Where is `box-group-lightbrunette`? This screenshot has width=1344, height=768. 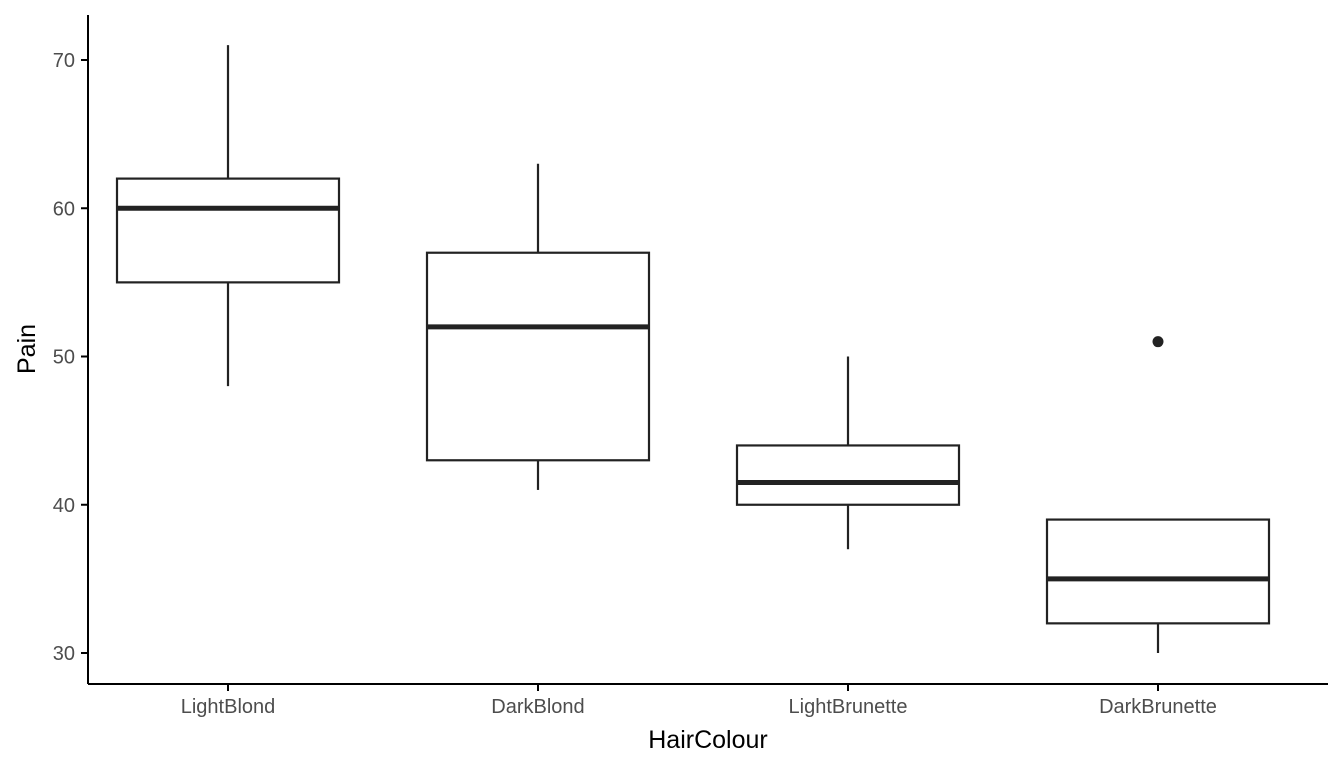 box-group-lightbrunette is located at coordinates (848, 453).